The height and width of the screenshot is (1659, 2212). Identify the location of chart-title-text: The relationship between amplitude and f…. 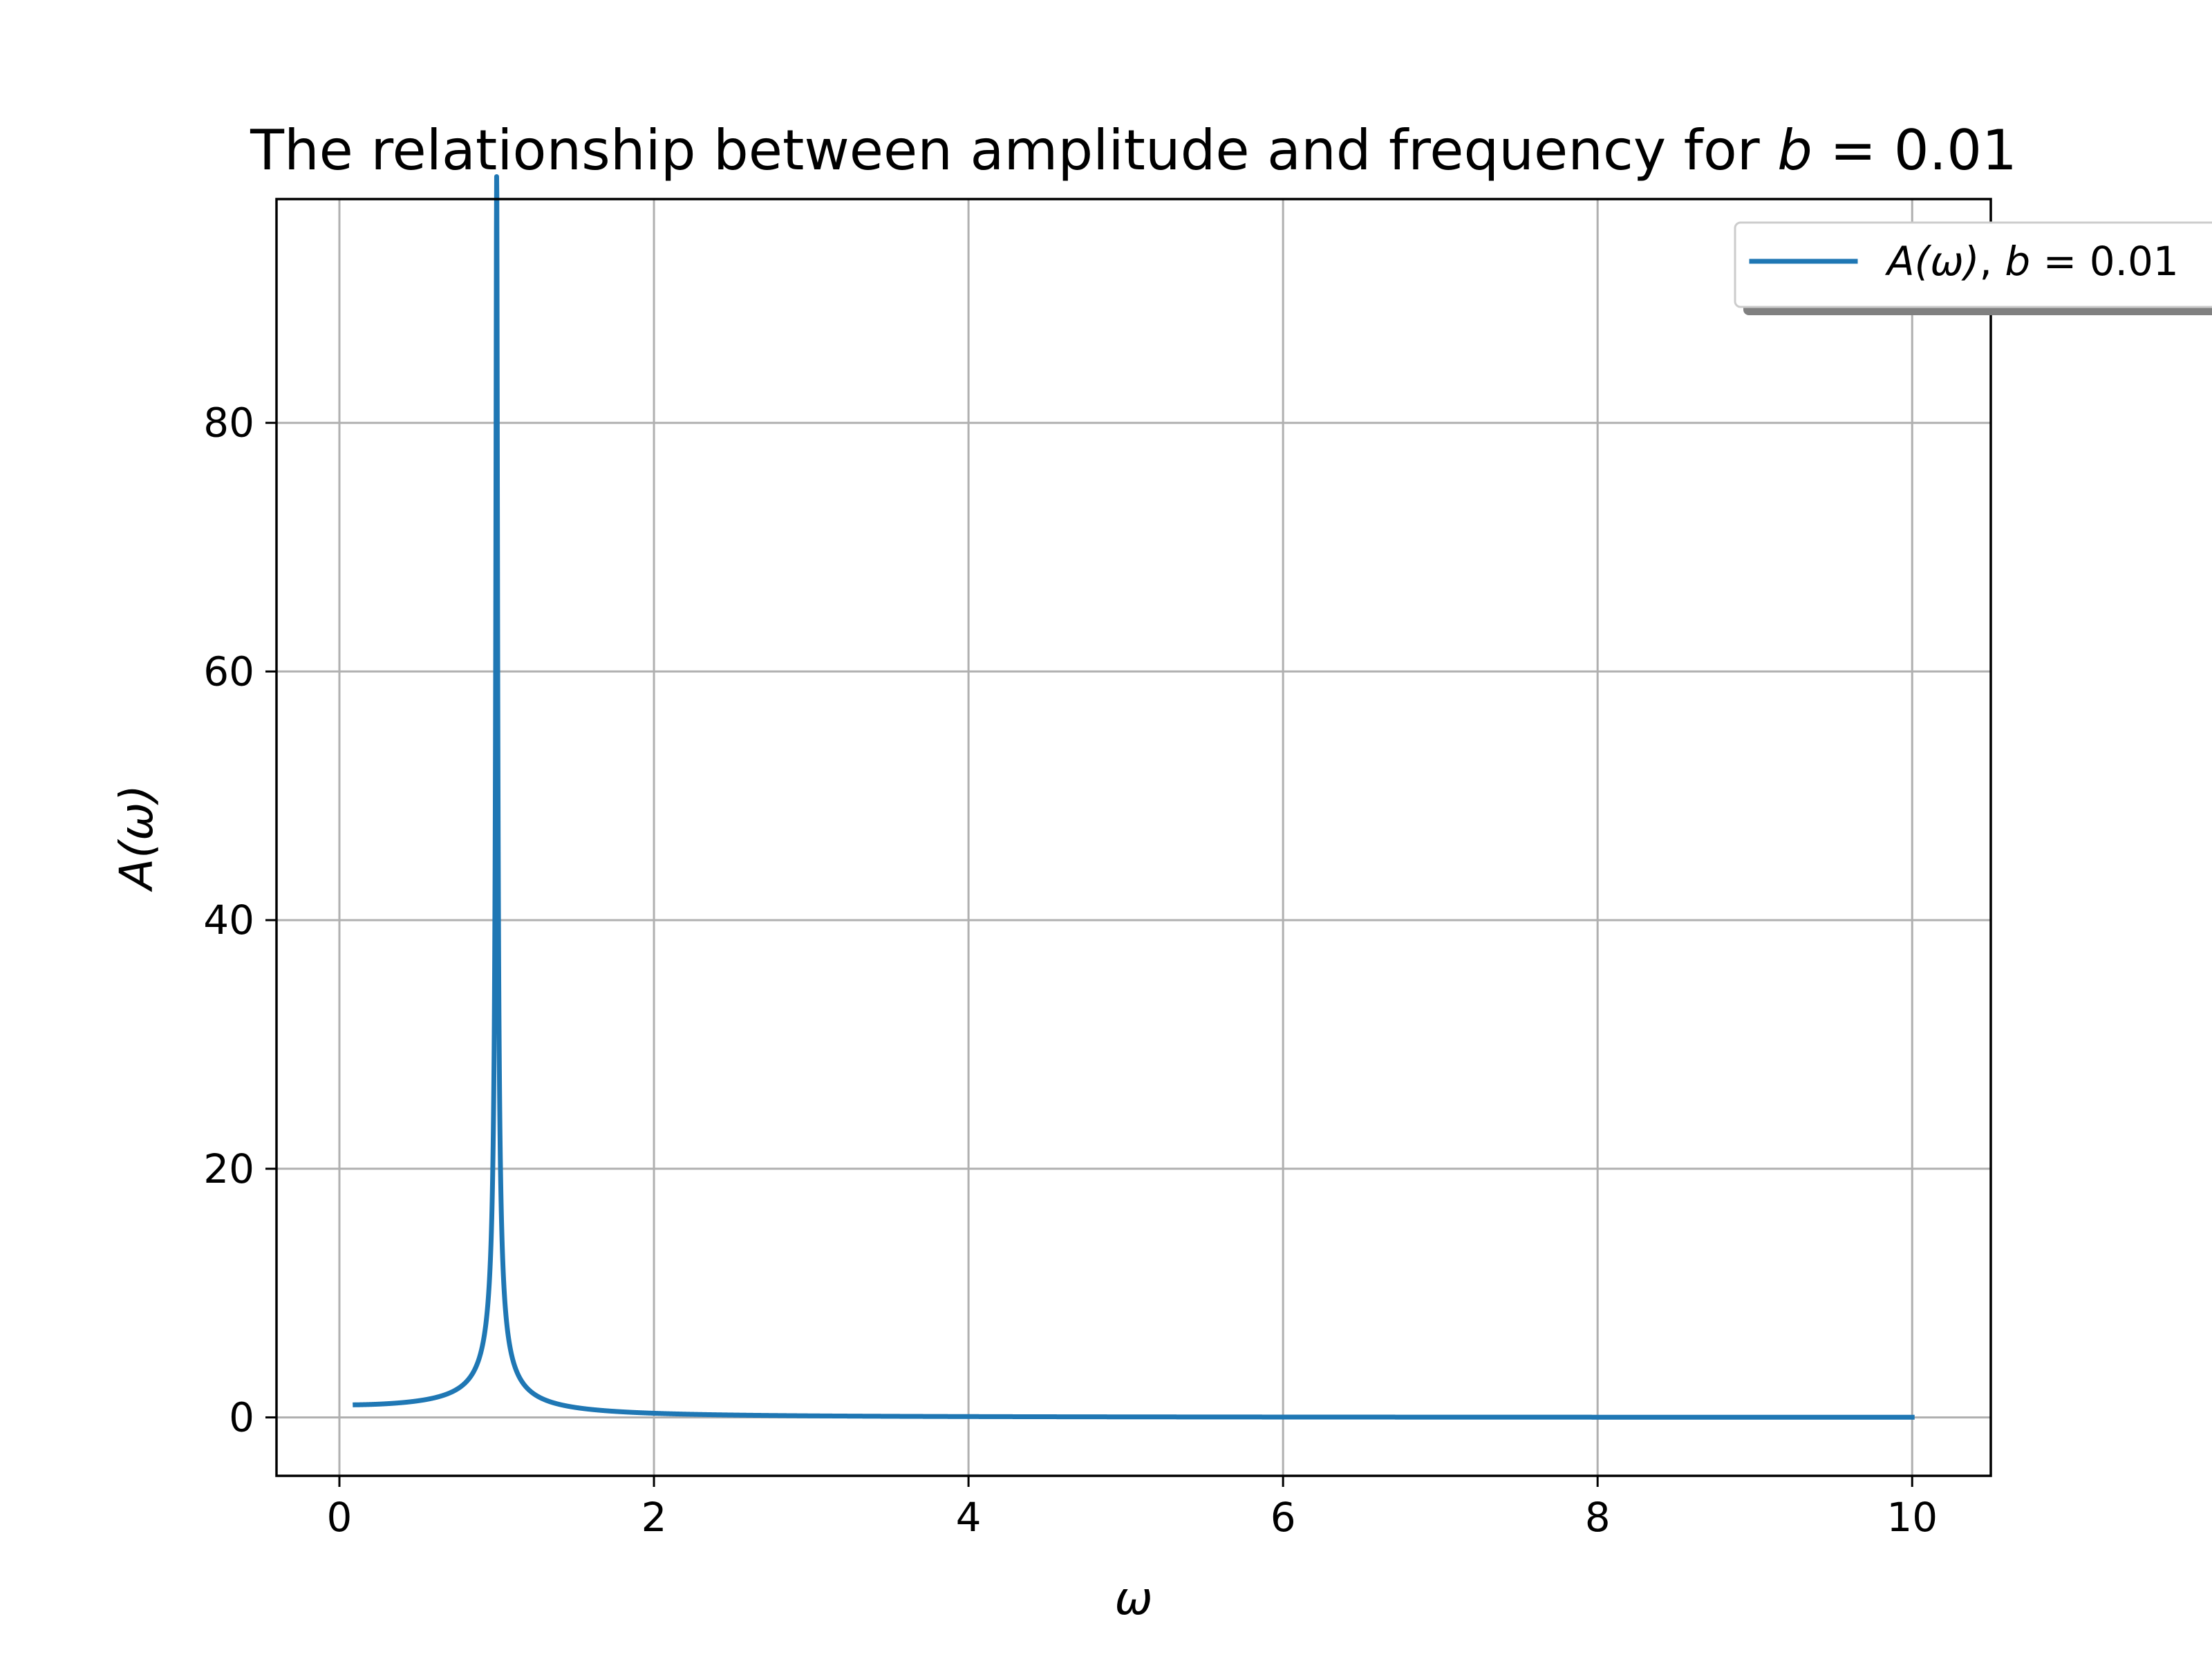
(1013, 150).